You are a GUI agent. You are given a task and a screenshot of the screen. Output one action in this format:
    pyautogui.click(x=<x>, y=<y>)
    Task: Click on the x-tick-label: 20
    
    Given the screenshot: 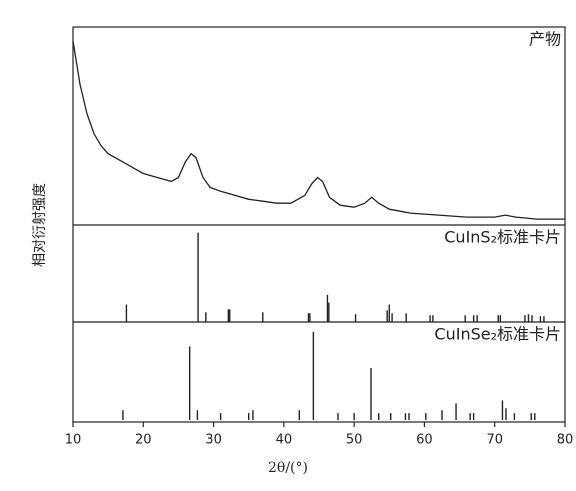 What is the action you would take?
    pyautogui.click(x=143, y=440)
    